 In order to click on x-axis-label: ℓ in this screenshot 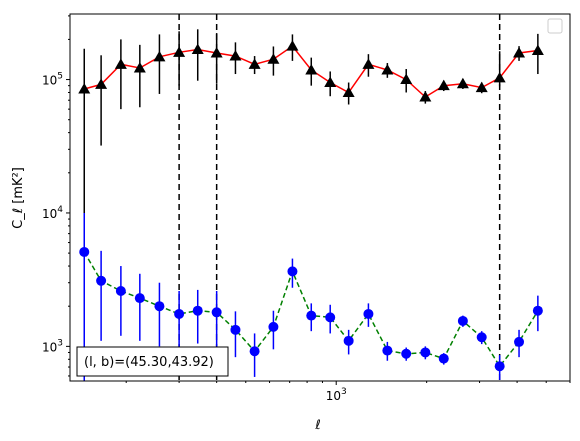, I will do `click(317, 425)`.